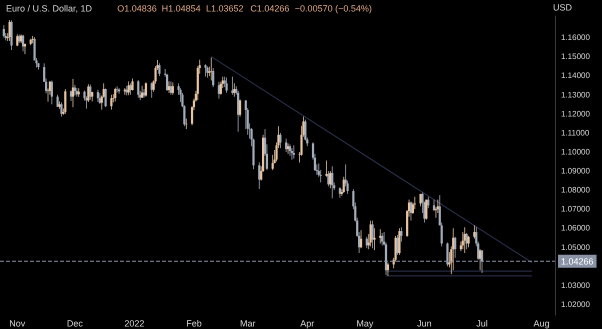  I want to click on x-tick-label: Feb, so click(194, 323).